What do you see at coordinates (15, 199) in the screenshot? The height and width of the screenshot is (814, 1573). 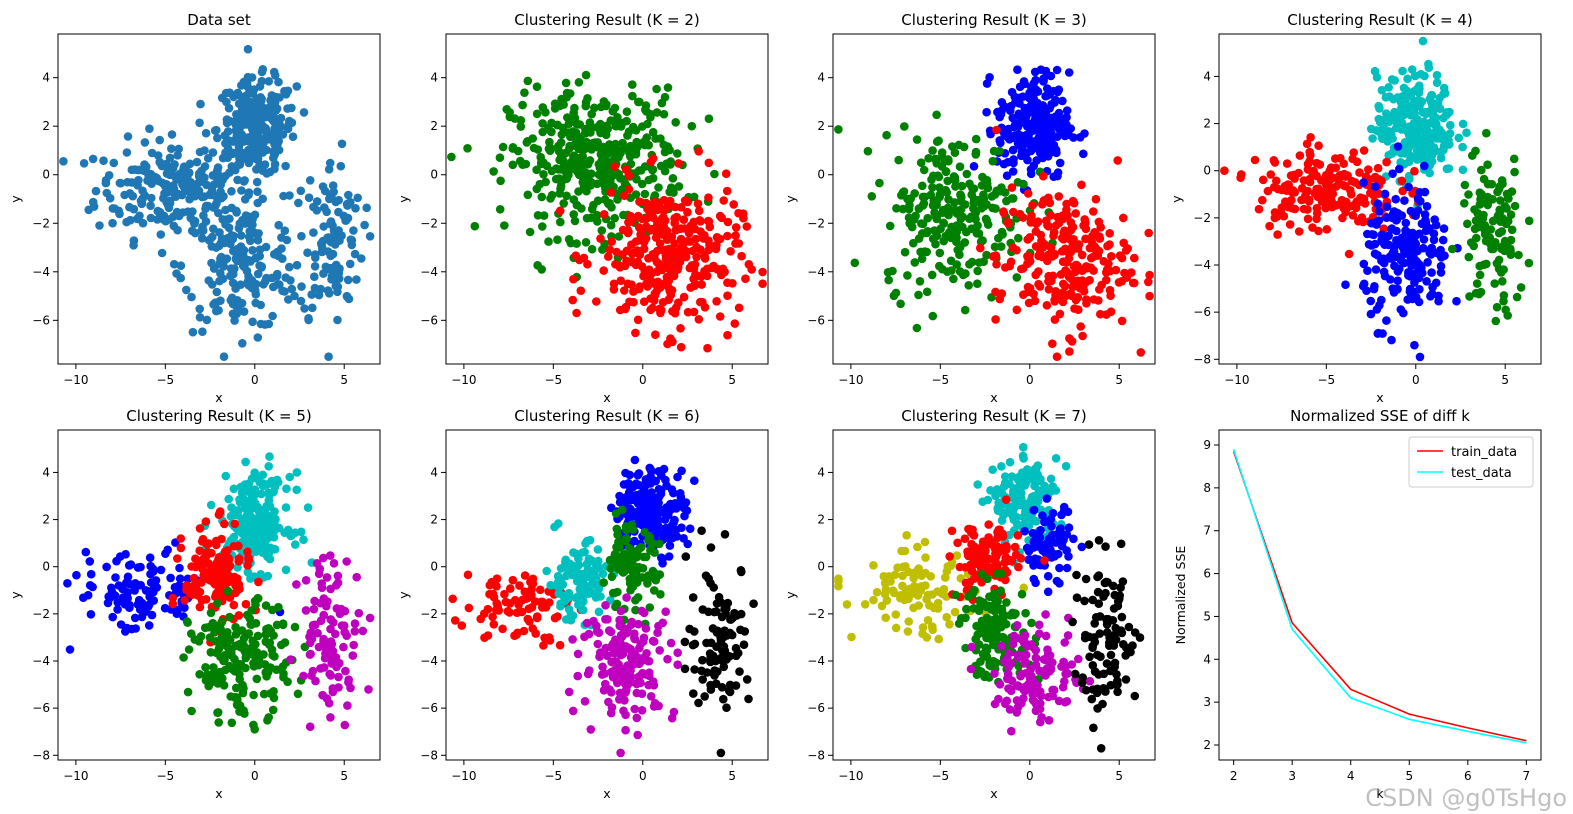 I see `y-axis-label: y` at bounding box center [15, 199].